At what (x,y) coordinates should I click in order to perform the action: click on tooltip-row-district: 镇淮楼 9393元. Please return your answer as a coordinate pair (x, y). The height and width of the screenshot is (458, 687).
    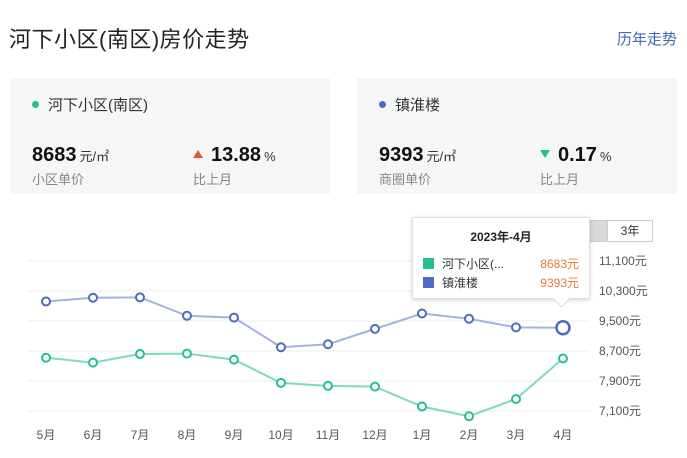
    Looking at the image, I should click on (501, 282).